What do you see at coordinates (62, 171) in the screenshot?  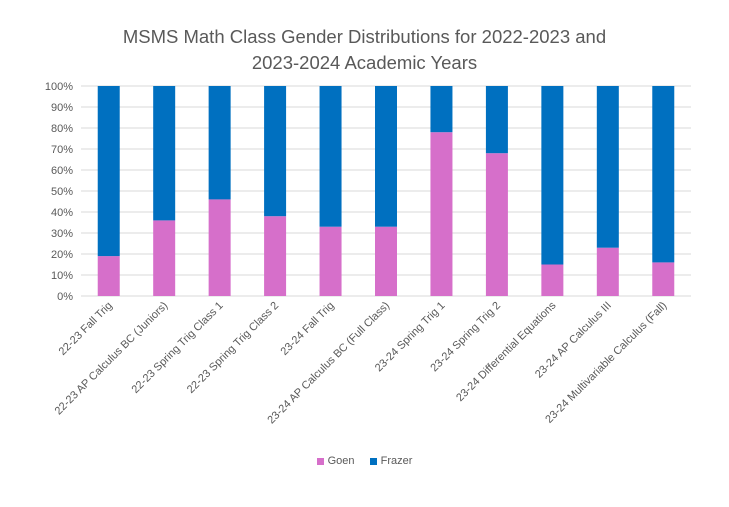 I see `y-tick-label: 60%` at bounding box center [62, 171].